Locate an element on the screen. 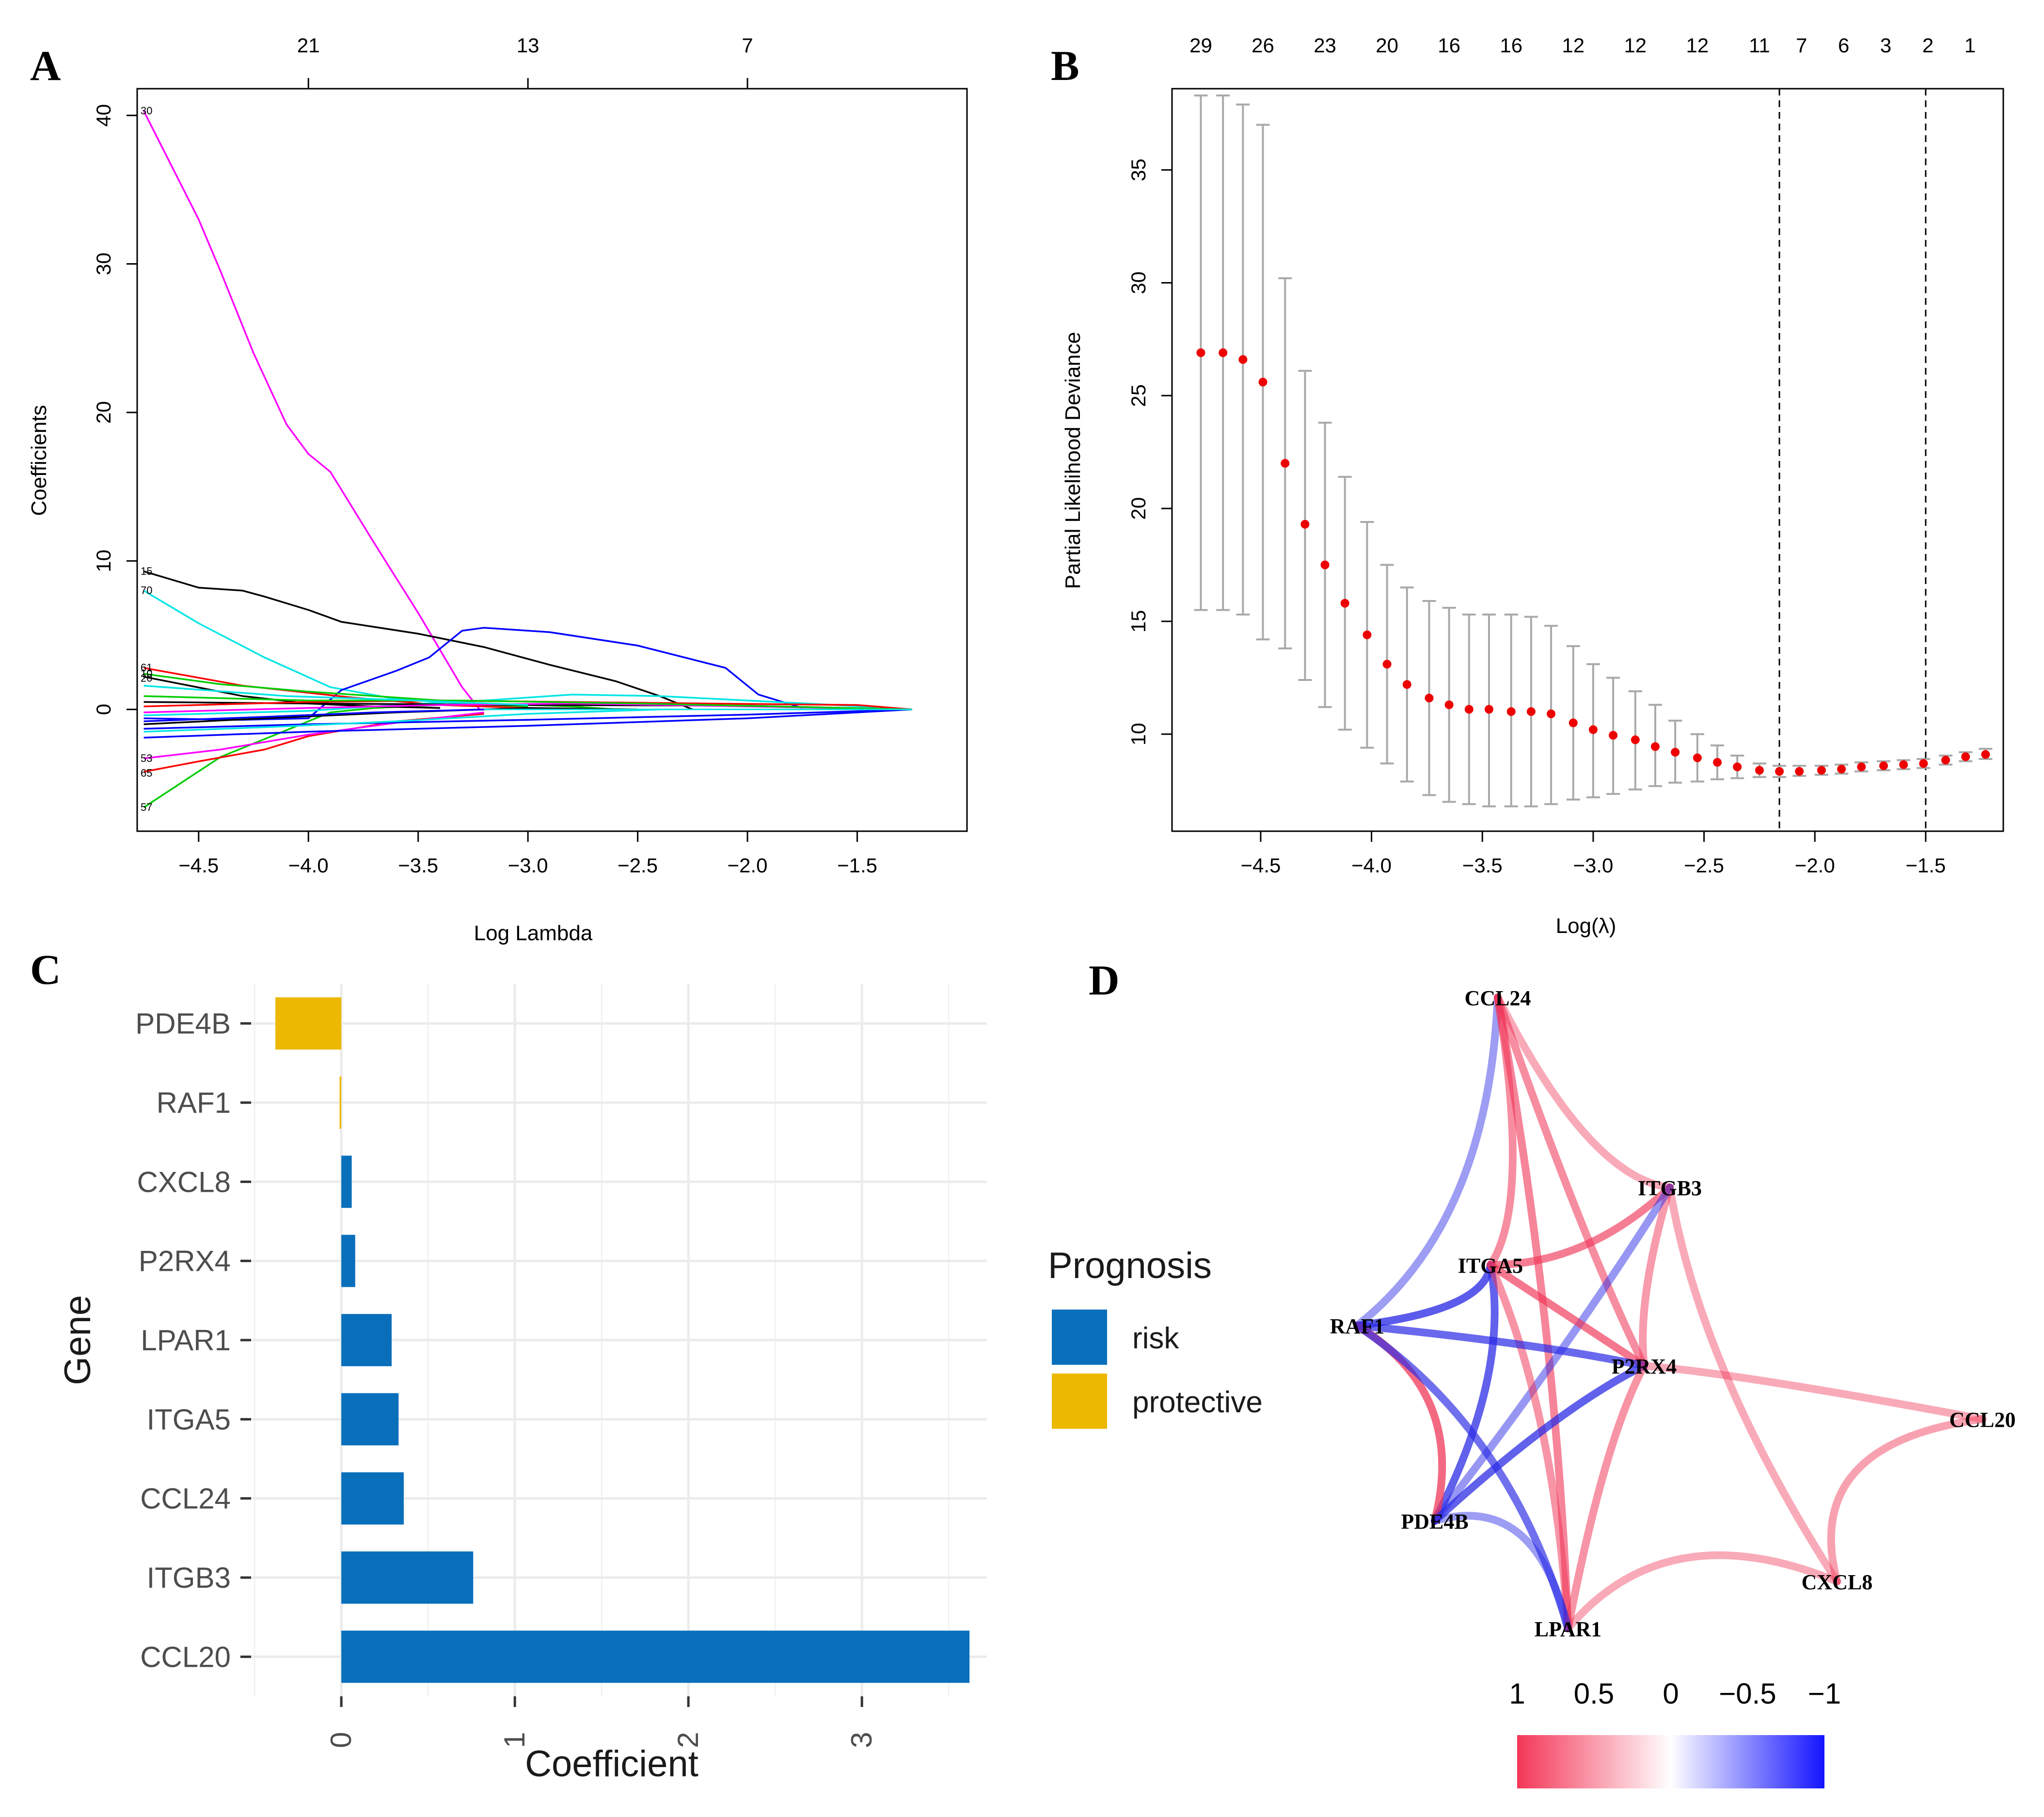  edge-itga5-pde4b is located at coordinates (1465, 1393).